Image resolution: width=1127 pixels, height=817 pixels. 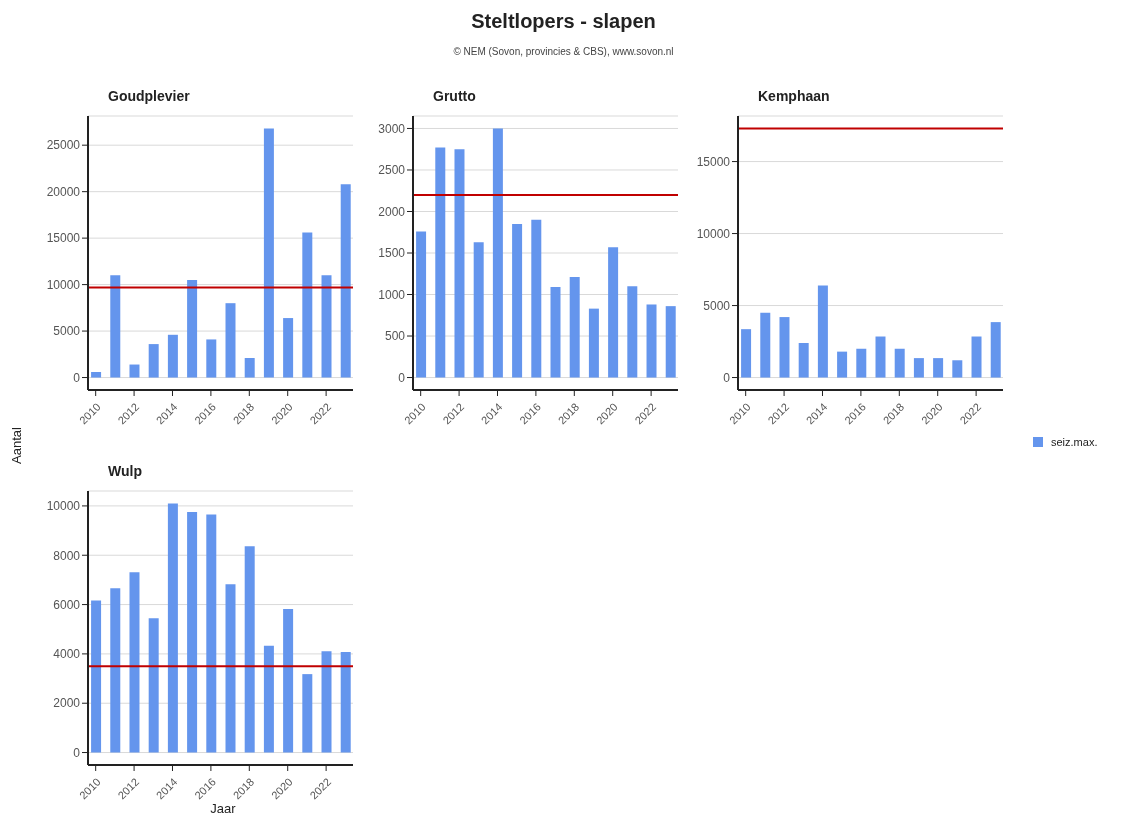 What do you see at coordinates (67, 555) in the screenshot?
I see `y-tick-label: 8000` at bounding box center [67, 555].